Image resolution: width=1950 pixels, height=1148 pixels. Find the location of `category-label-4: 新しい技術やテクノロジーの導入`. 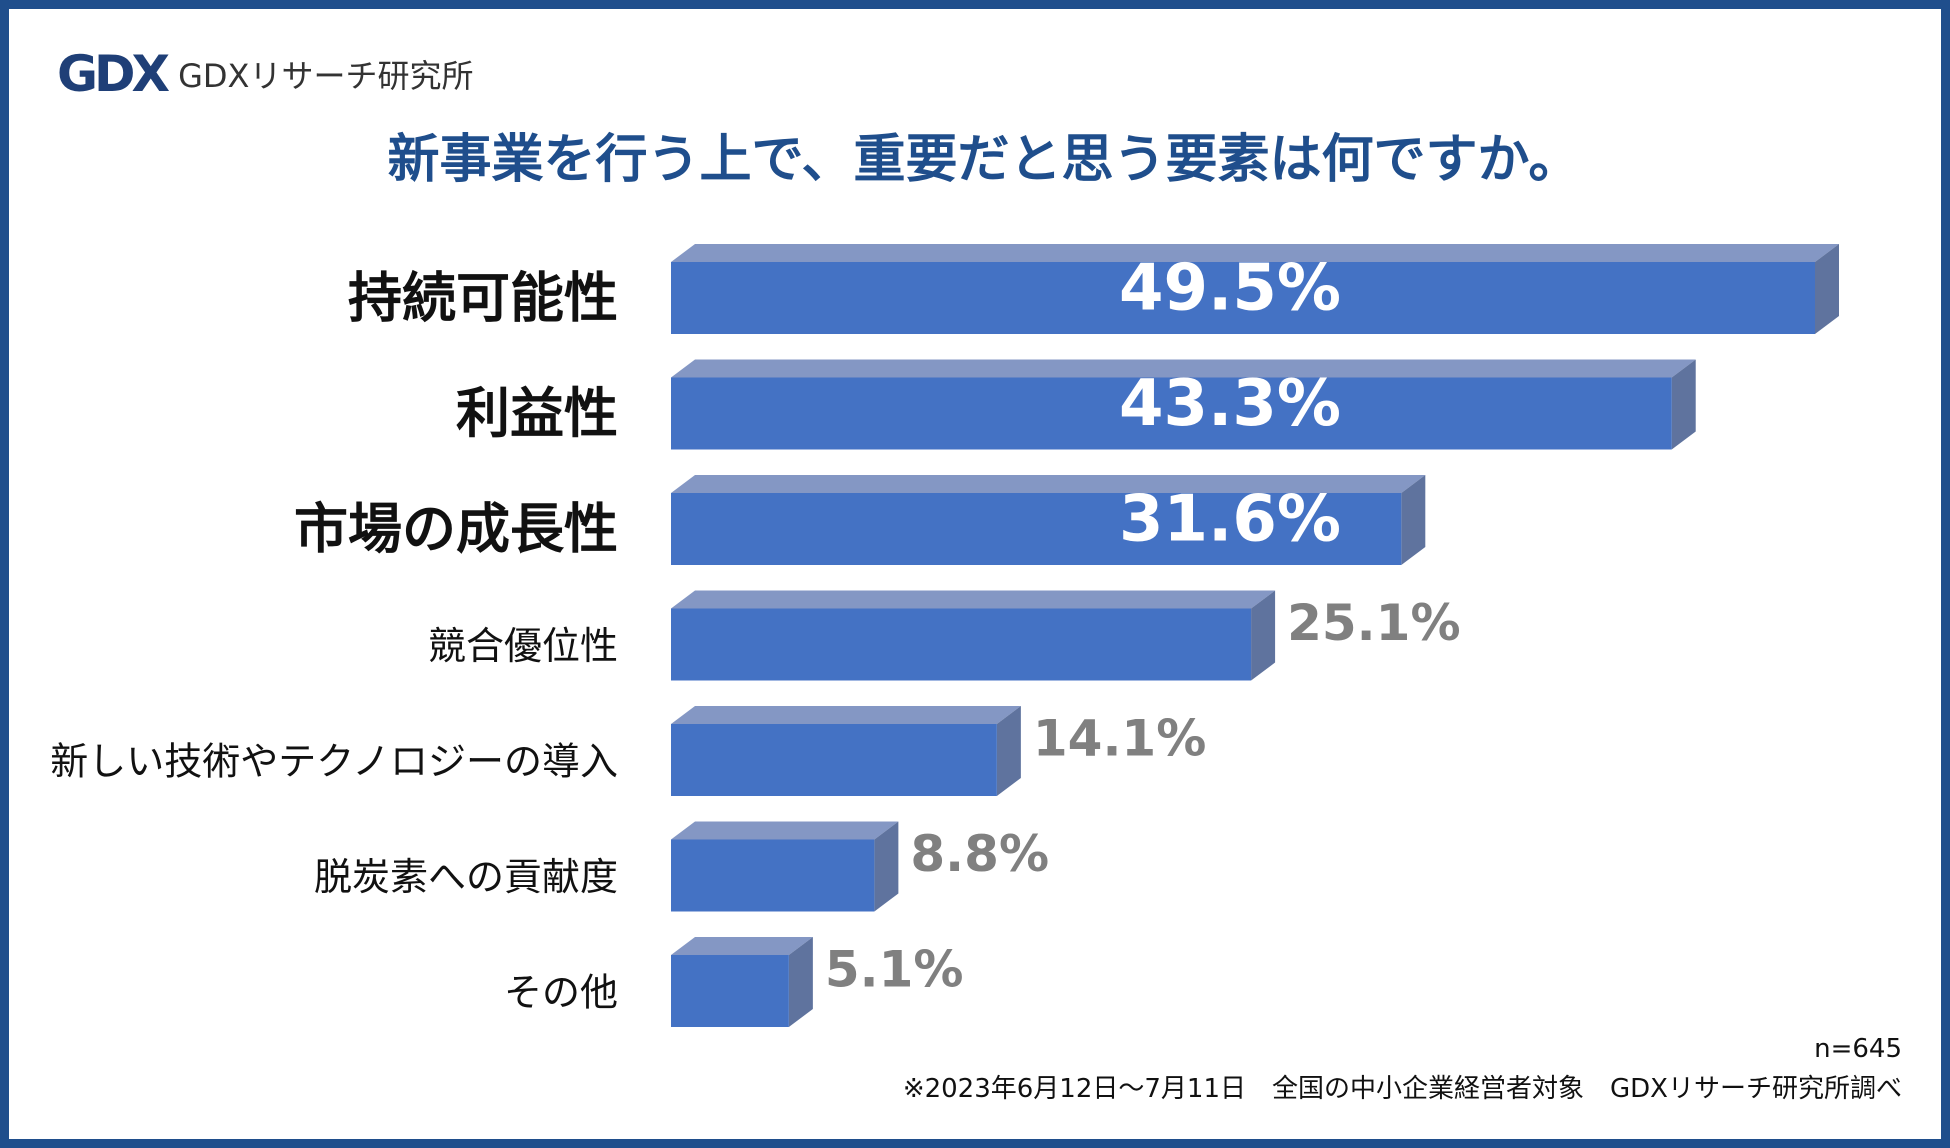

category-label-4: 新しい技術やテクノロジーの導入 is located at coordinates (334, 762).